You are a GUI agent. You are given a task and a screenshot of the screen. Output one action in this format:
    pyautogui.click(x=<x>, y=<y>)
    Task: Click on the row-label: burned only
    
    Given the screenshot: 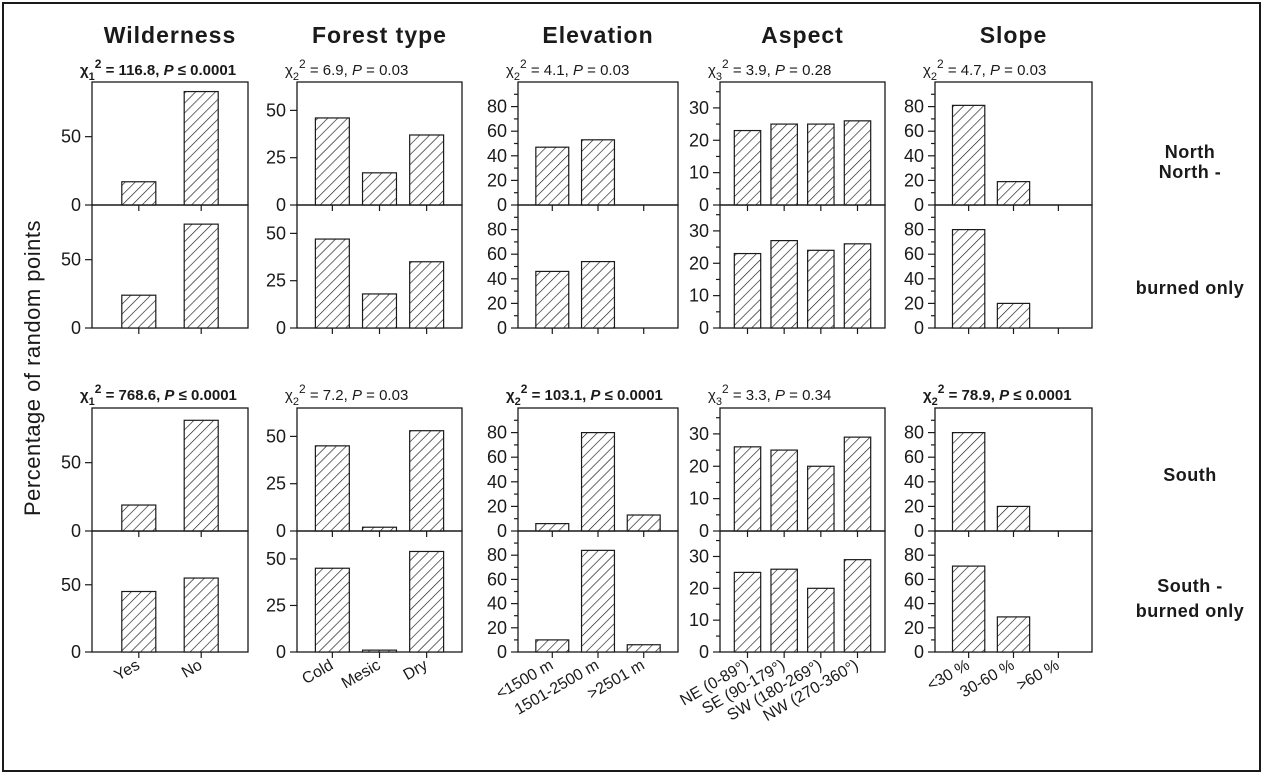 What is the action you would take?
    pyautogui.click(x=1190, y=611)
    